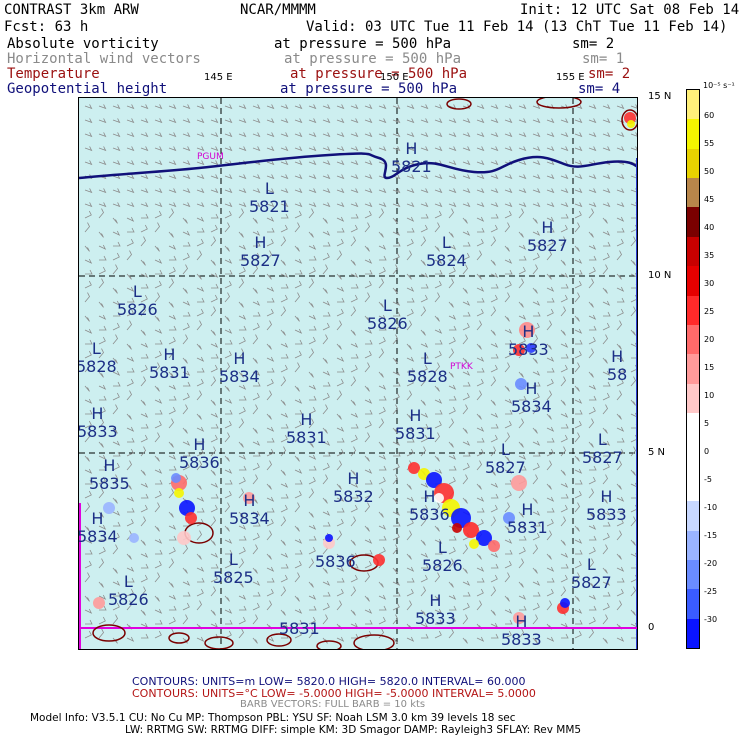 The image size is (740, 740). Describe the element at coordinates (306, 428) in the screenshot. I see `height-label: H 5831` at that location.